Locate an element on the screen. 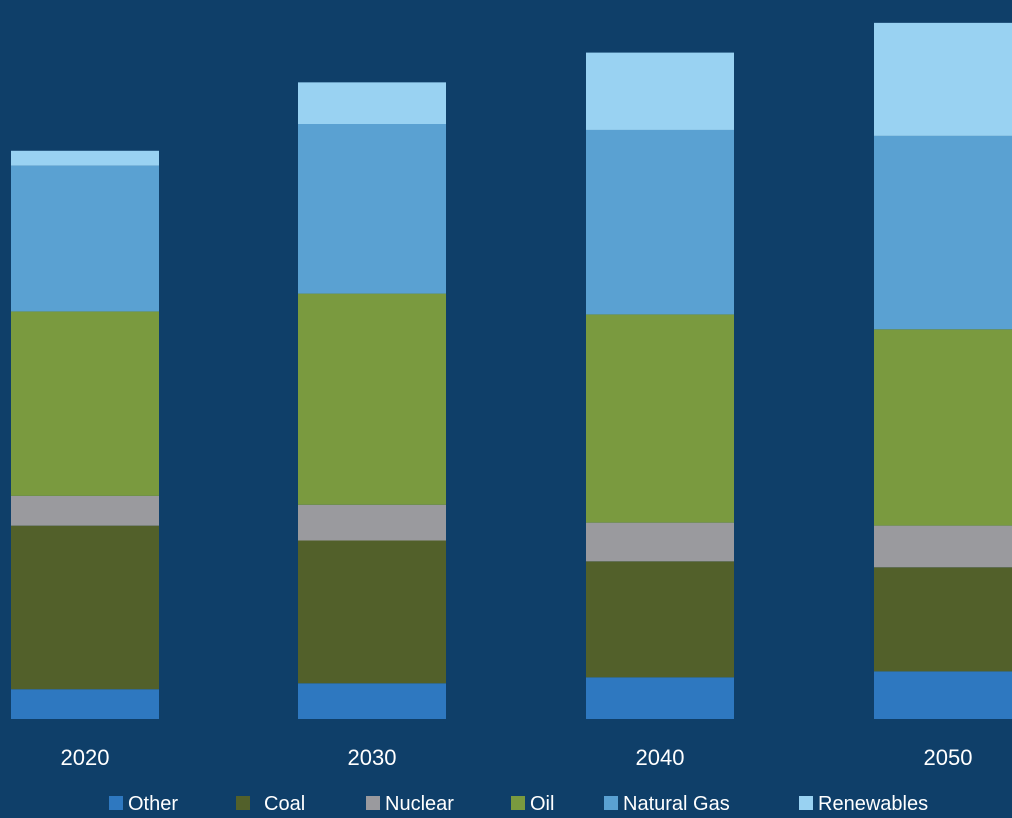  bar-segment-natural-gas-2050 is located at coordinates (943, 232).